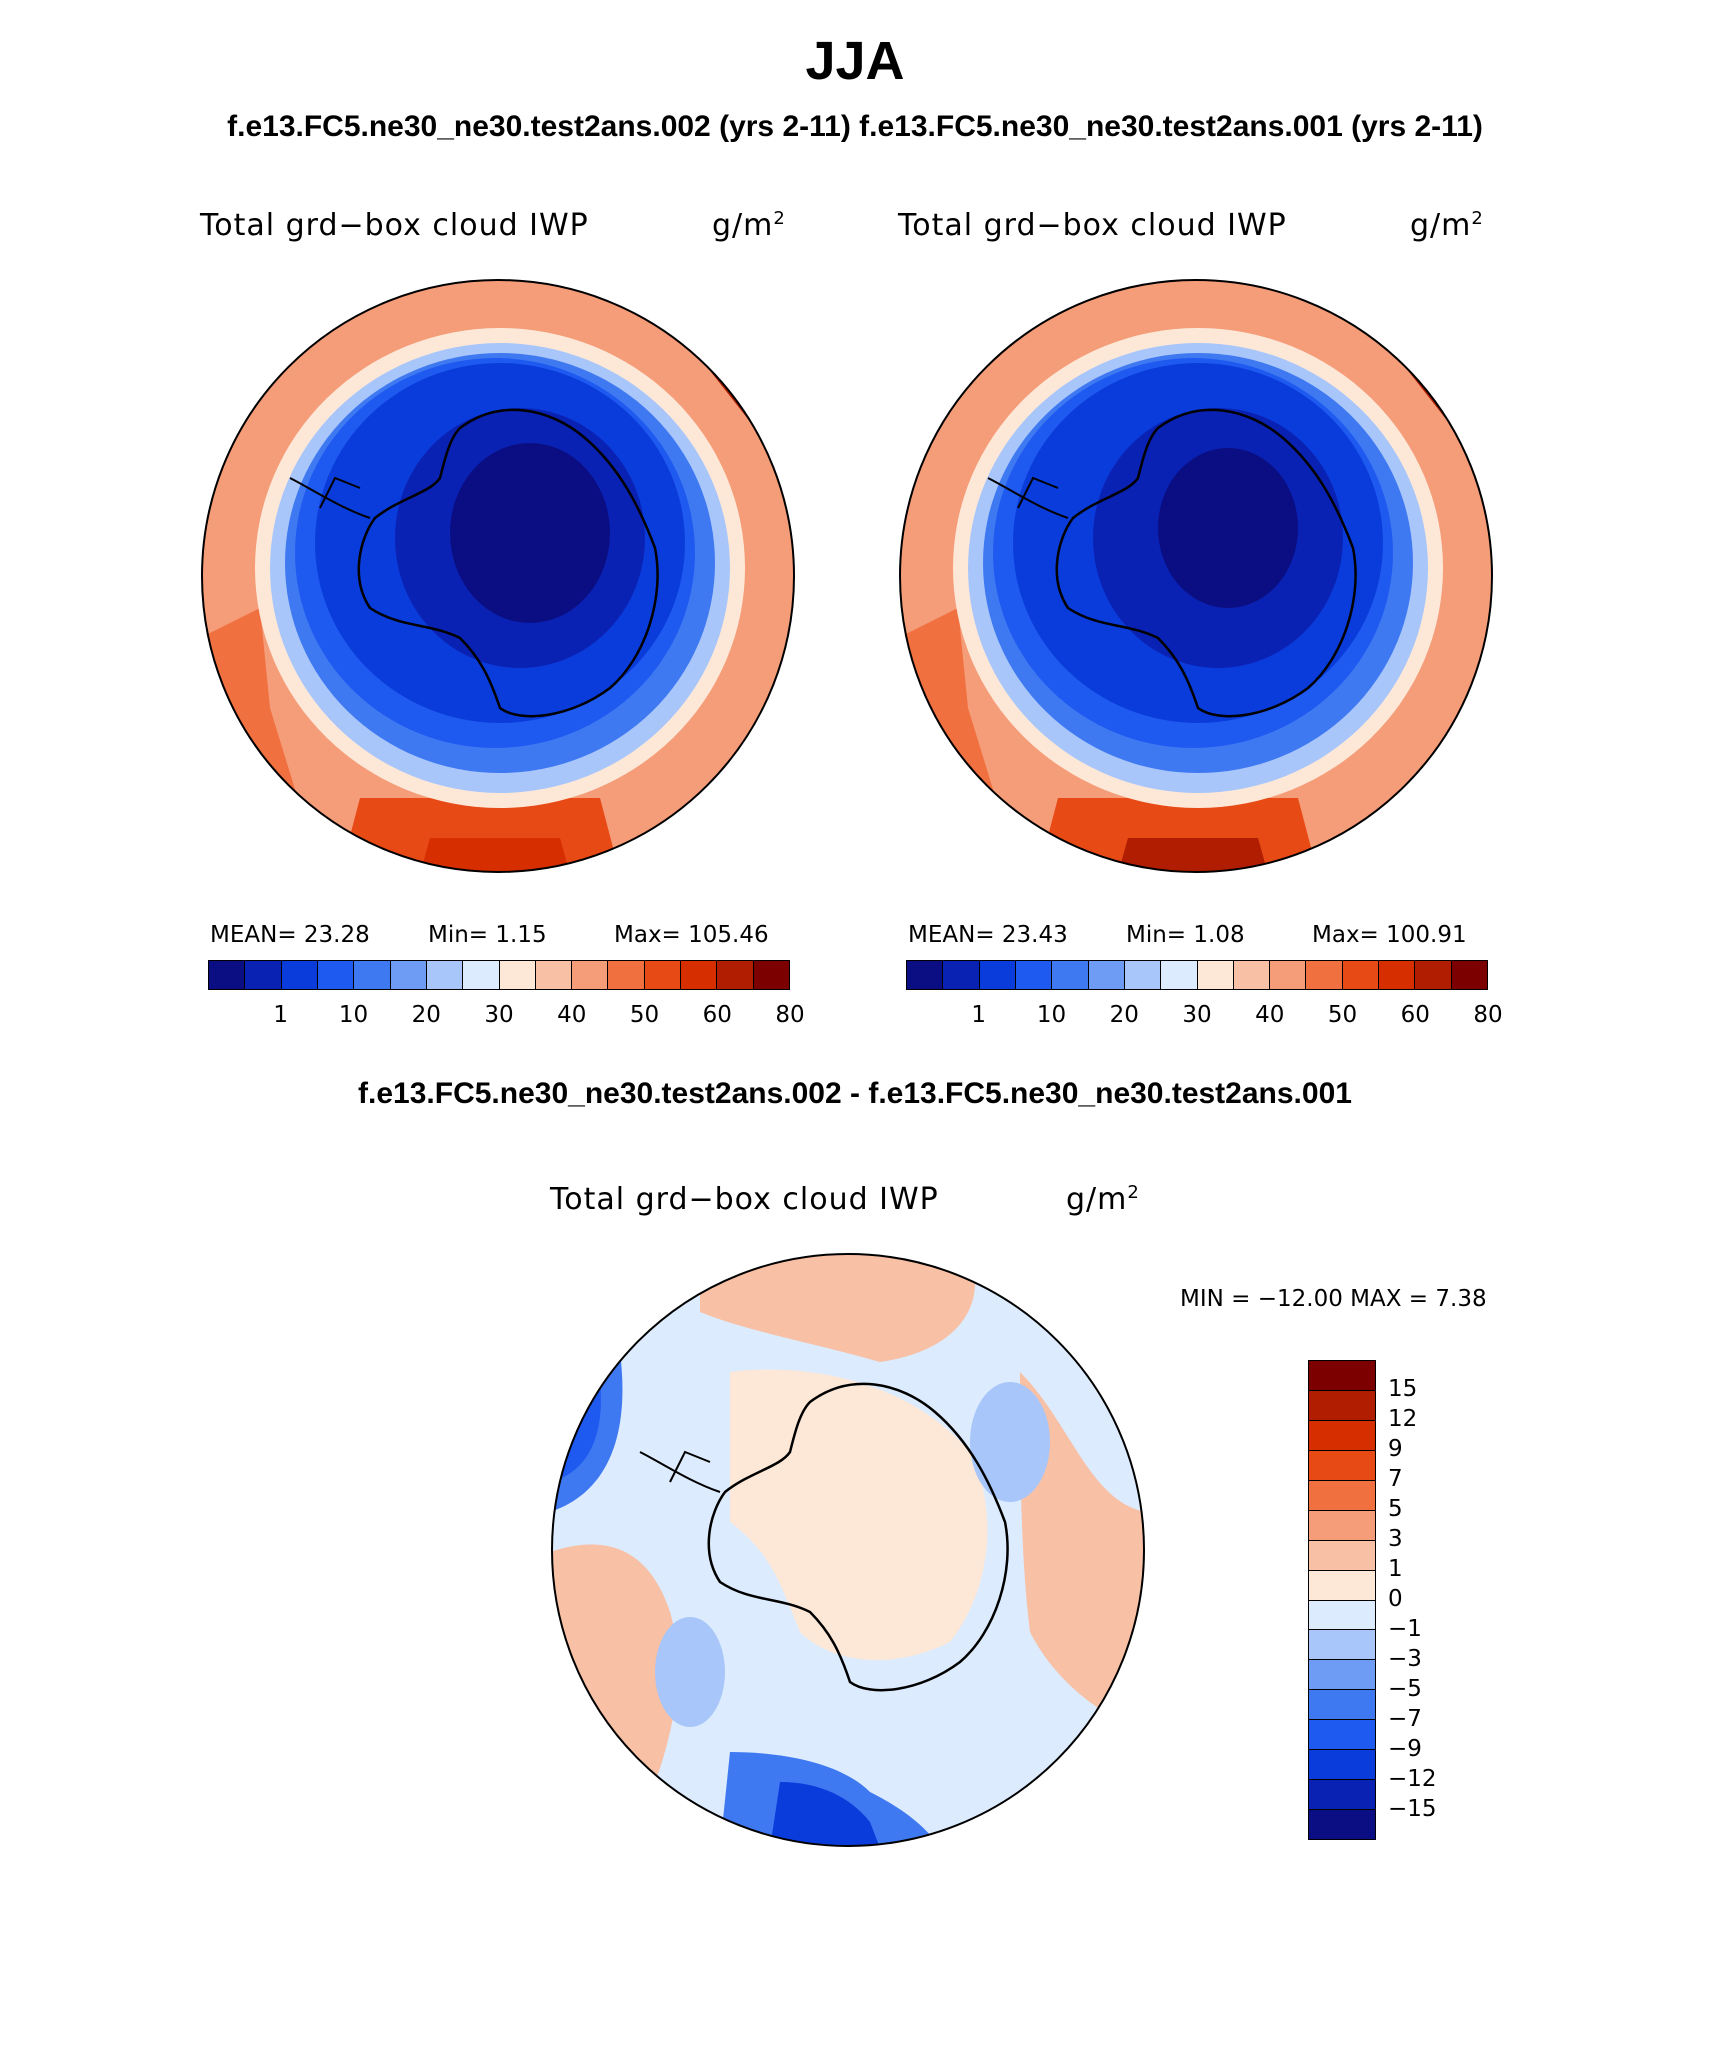 Image resolution: width=1710 pixels, height=2061 pixels. What do you see at coordinates (1412, 1809) in the screenshot?
I see `colorbar-tick-label: −15` at bounding box center [1412, 1809].